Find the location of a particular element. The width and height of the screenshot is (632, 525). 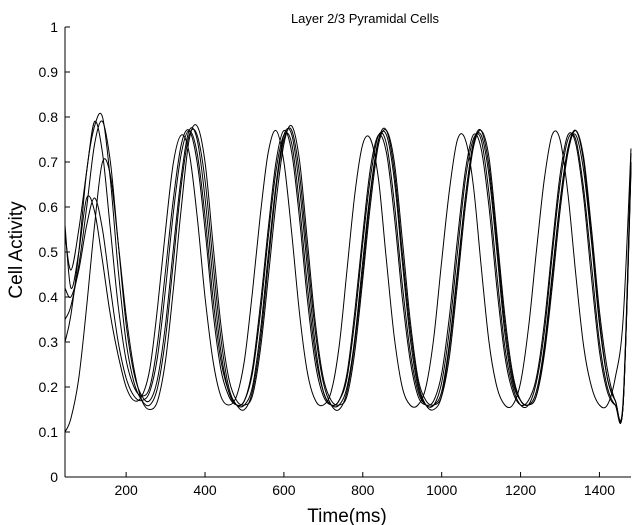

x-tick-label: 800 is located at coordinates (363, 490).